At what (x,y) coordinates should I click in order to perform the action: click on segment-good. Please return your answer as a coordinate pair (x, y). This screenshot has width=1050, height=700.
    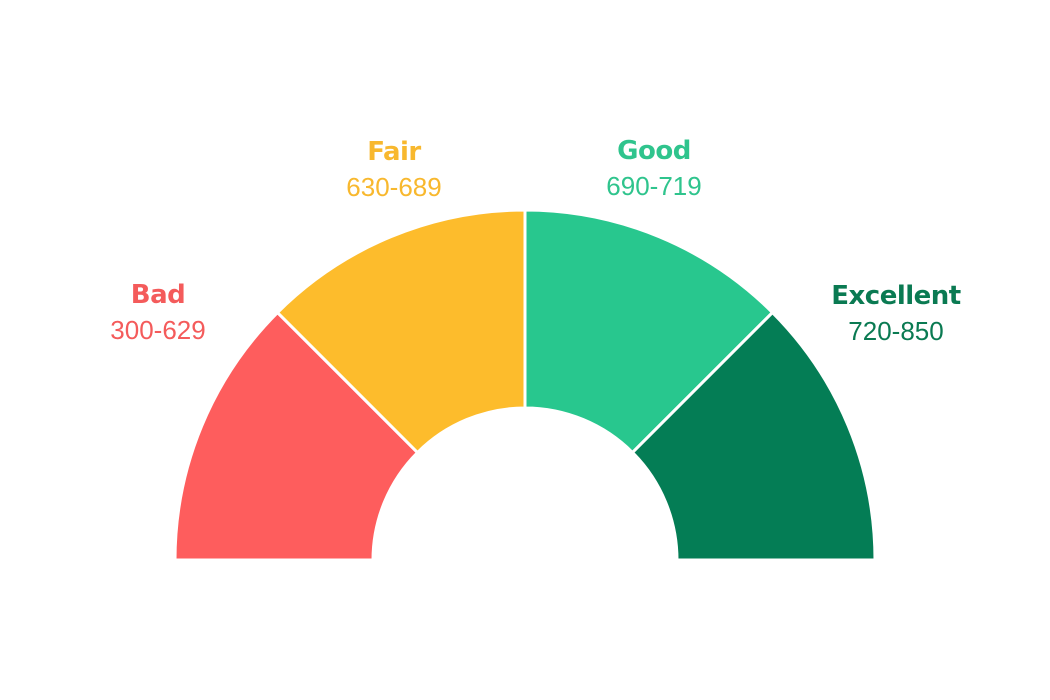
    Looking at the image, I should click on (649, 331).